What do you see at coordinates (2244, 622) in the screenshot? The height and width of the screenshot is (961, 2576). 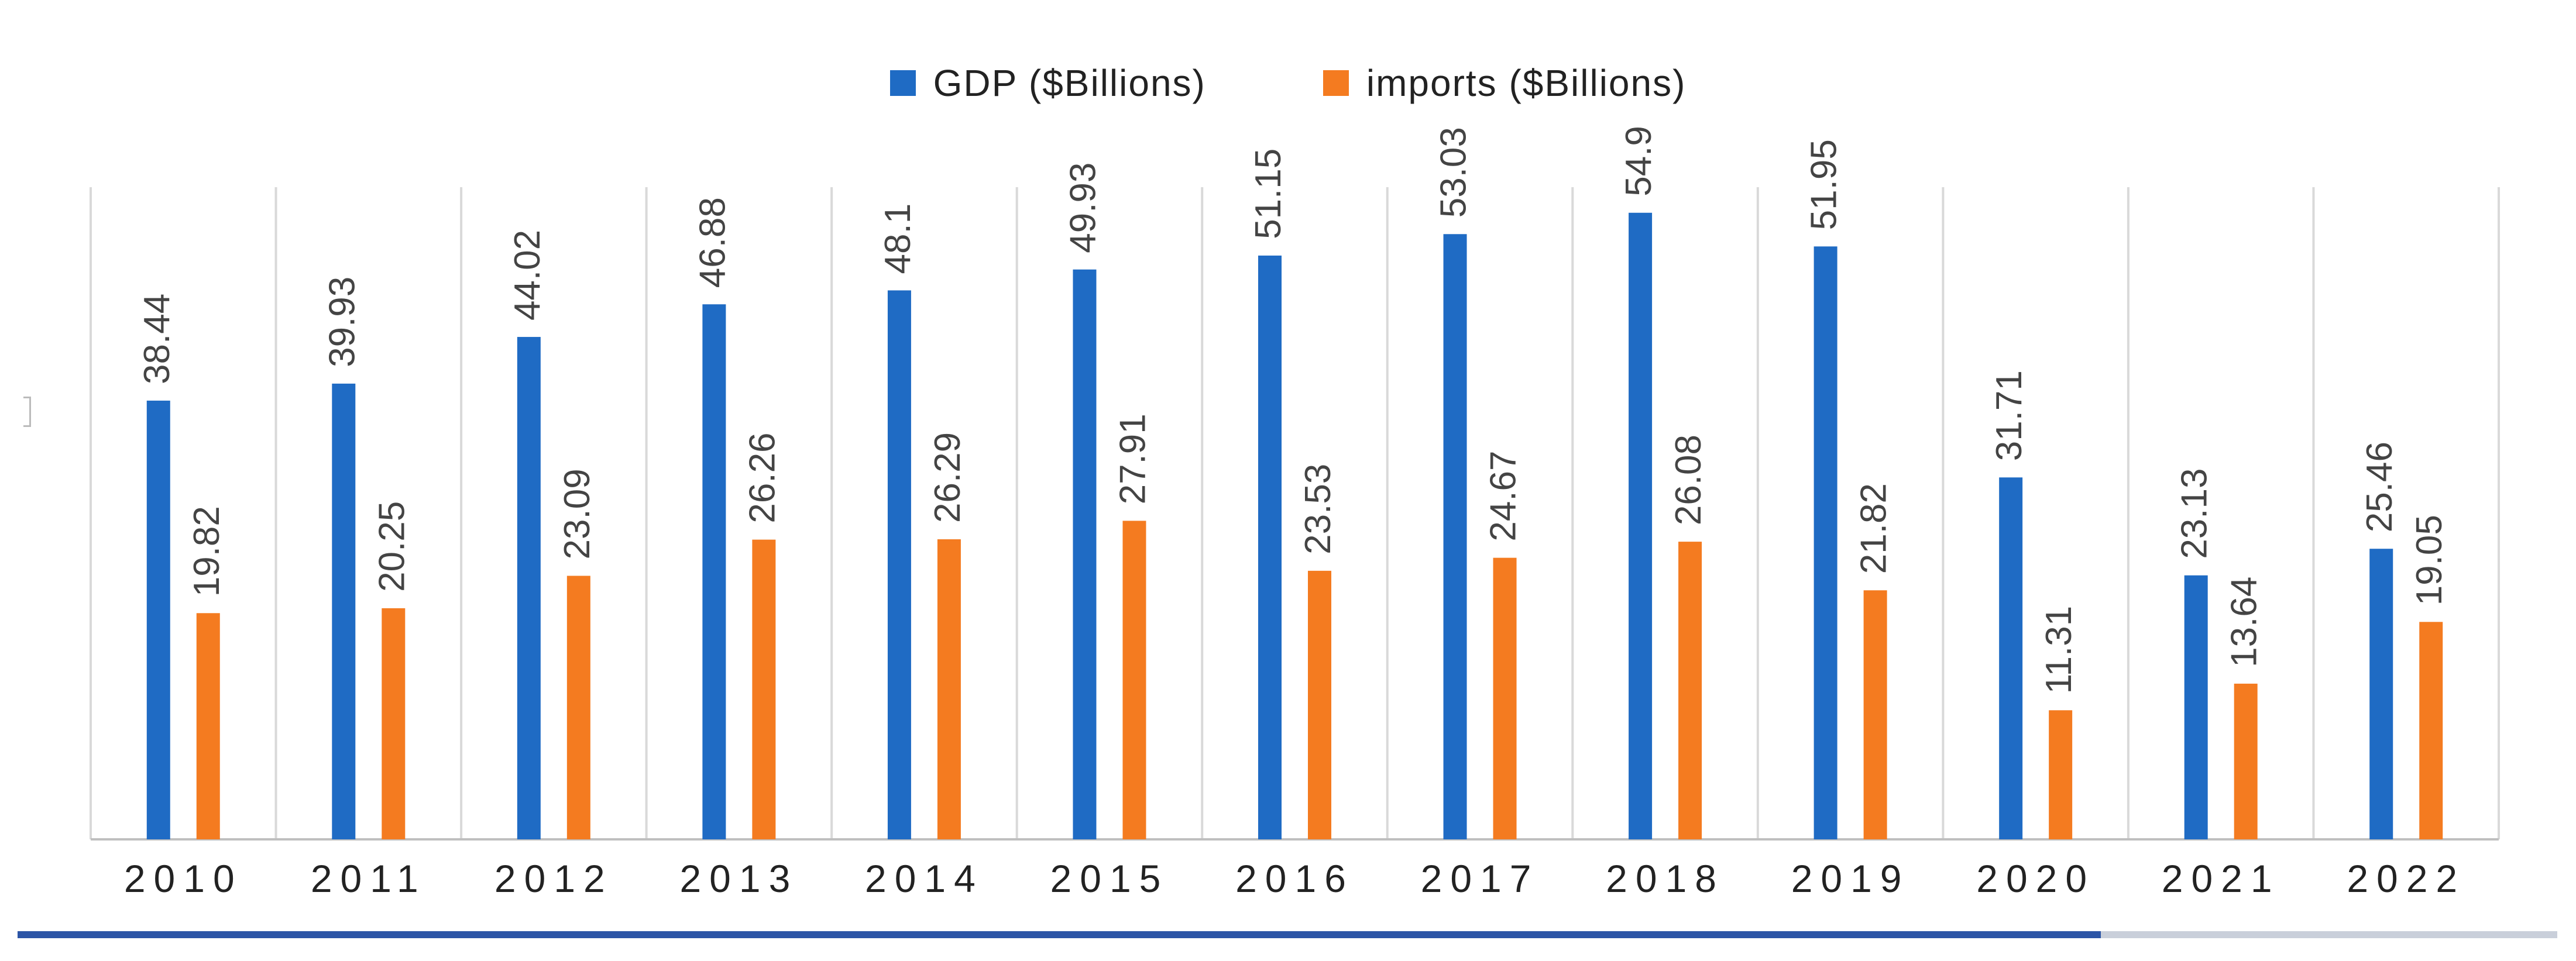 I see `data-label-imports: 13.64` at bounding box center [2244, 622].